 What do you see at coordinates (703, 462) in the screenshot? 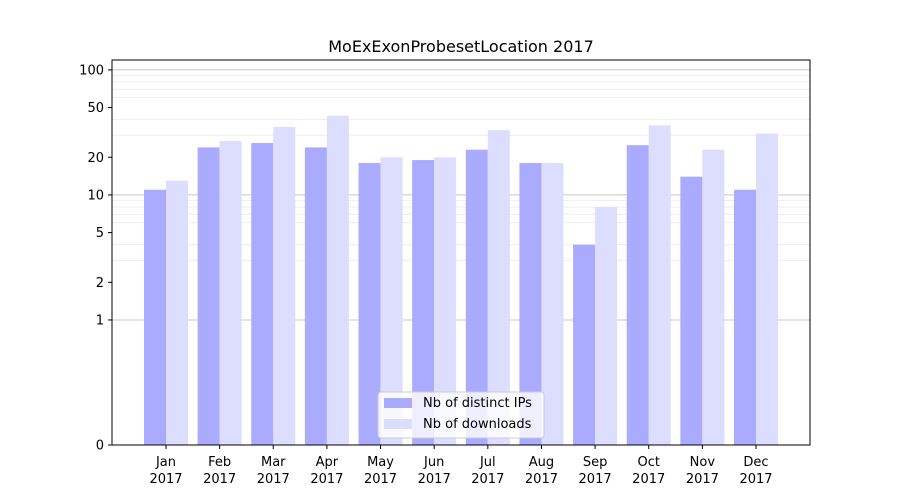
I see `x-tick-label-month: Nov` at bounding box center [703, 462].